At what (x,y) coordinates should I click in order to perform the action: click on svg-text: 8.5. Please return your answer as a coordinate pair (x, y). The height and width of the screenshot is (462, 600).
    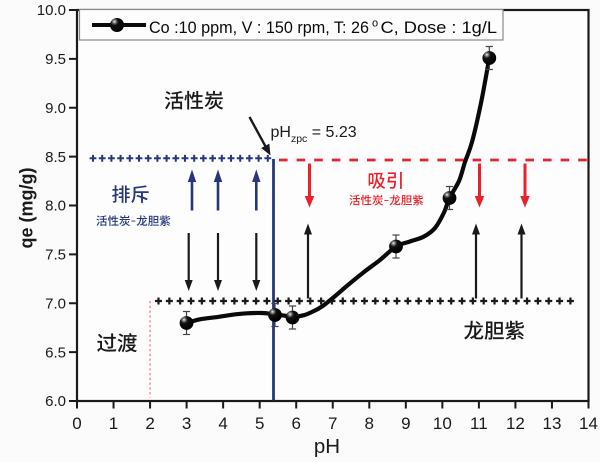
    Looking at the image, I should click on (55, 157).